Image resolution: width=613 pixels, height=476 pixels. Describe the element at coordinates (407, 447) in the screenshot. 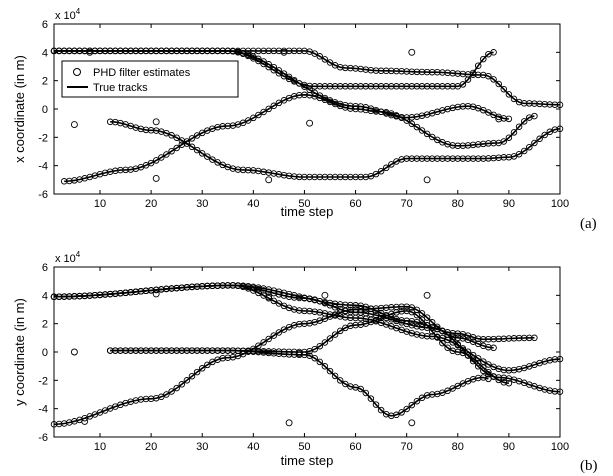

I see `x-tick-label: 70` at that location.